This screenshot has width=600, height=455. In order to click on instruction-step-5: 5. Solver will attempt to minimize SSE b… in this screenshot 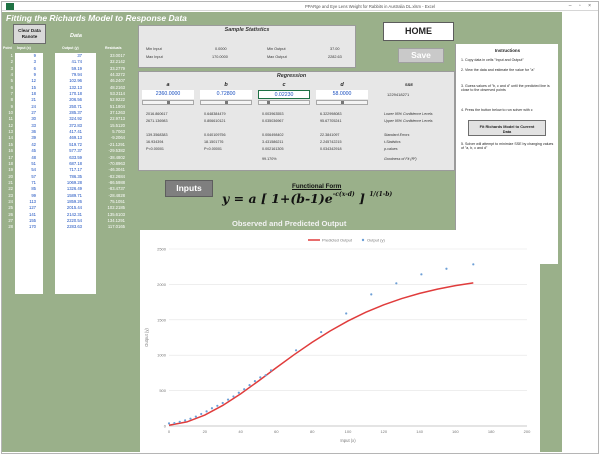, I will do `click(507, 146)`.